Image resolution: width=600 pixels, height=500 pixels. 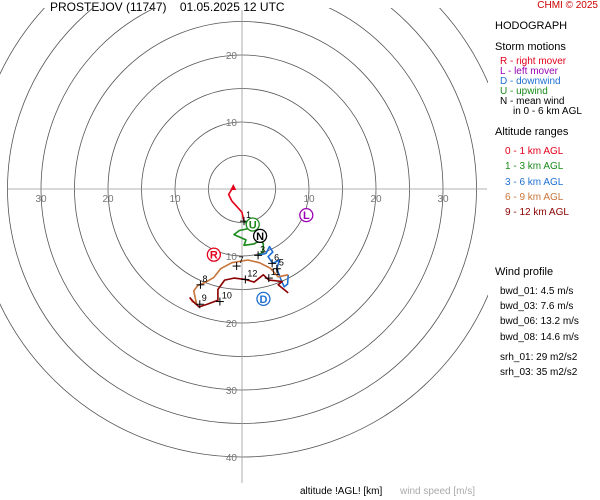 What do you see at coordinates (530, 81) in the screenshot?
I see `storm-motion-d: D - downwind` at bounding box center [530, 81].